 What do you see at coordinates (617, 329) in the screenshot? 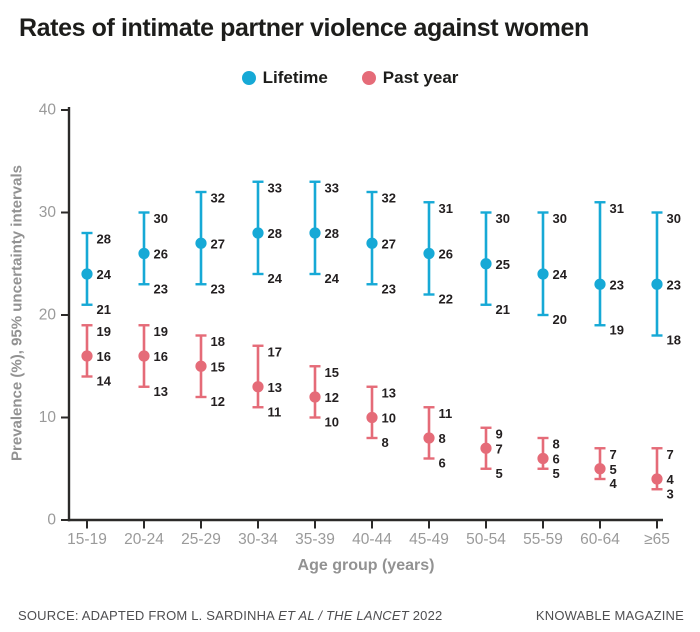
I see `value-label-lower: 19` at bounding box center [617, 329].